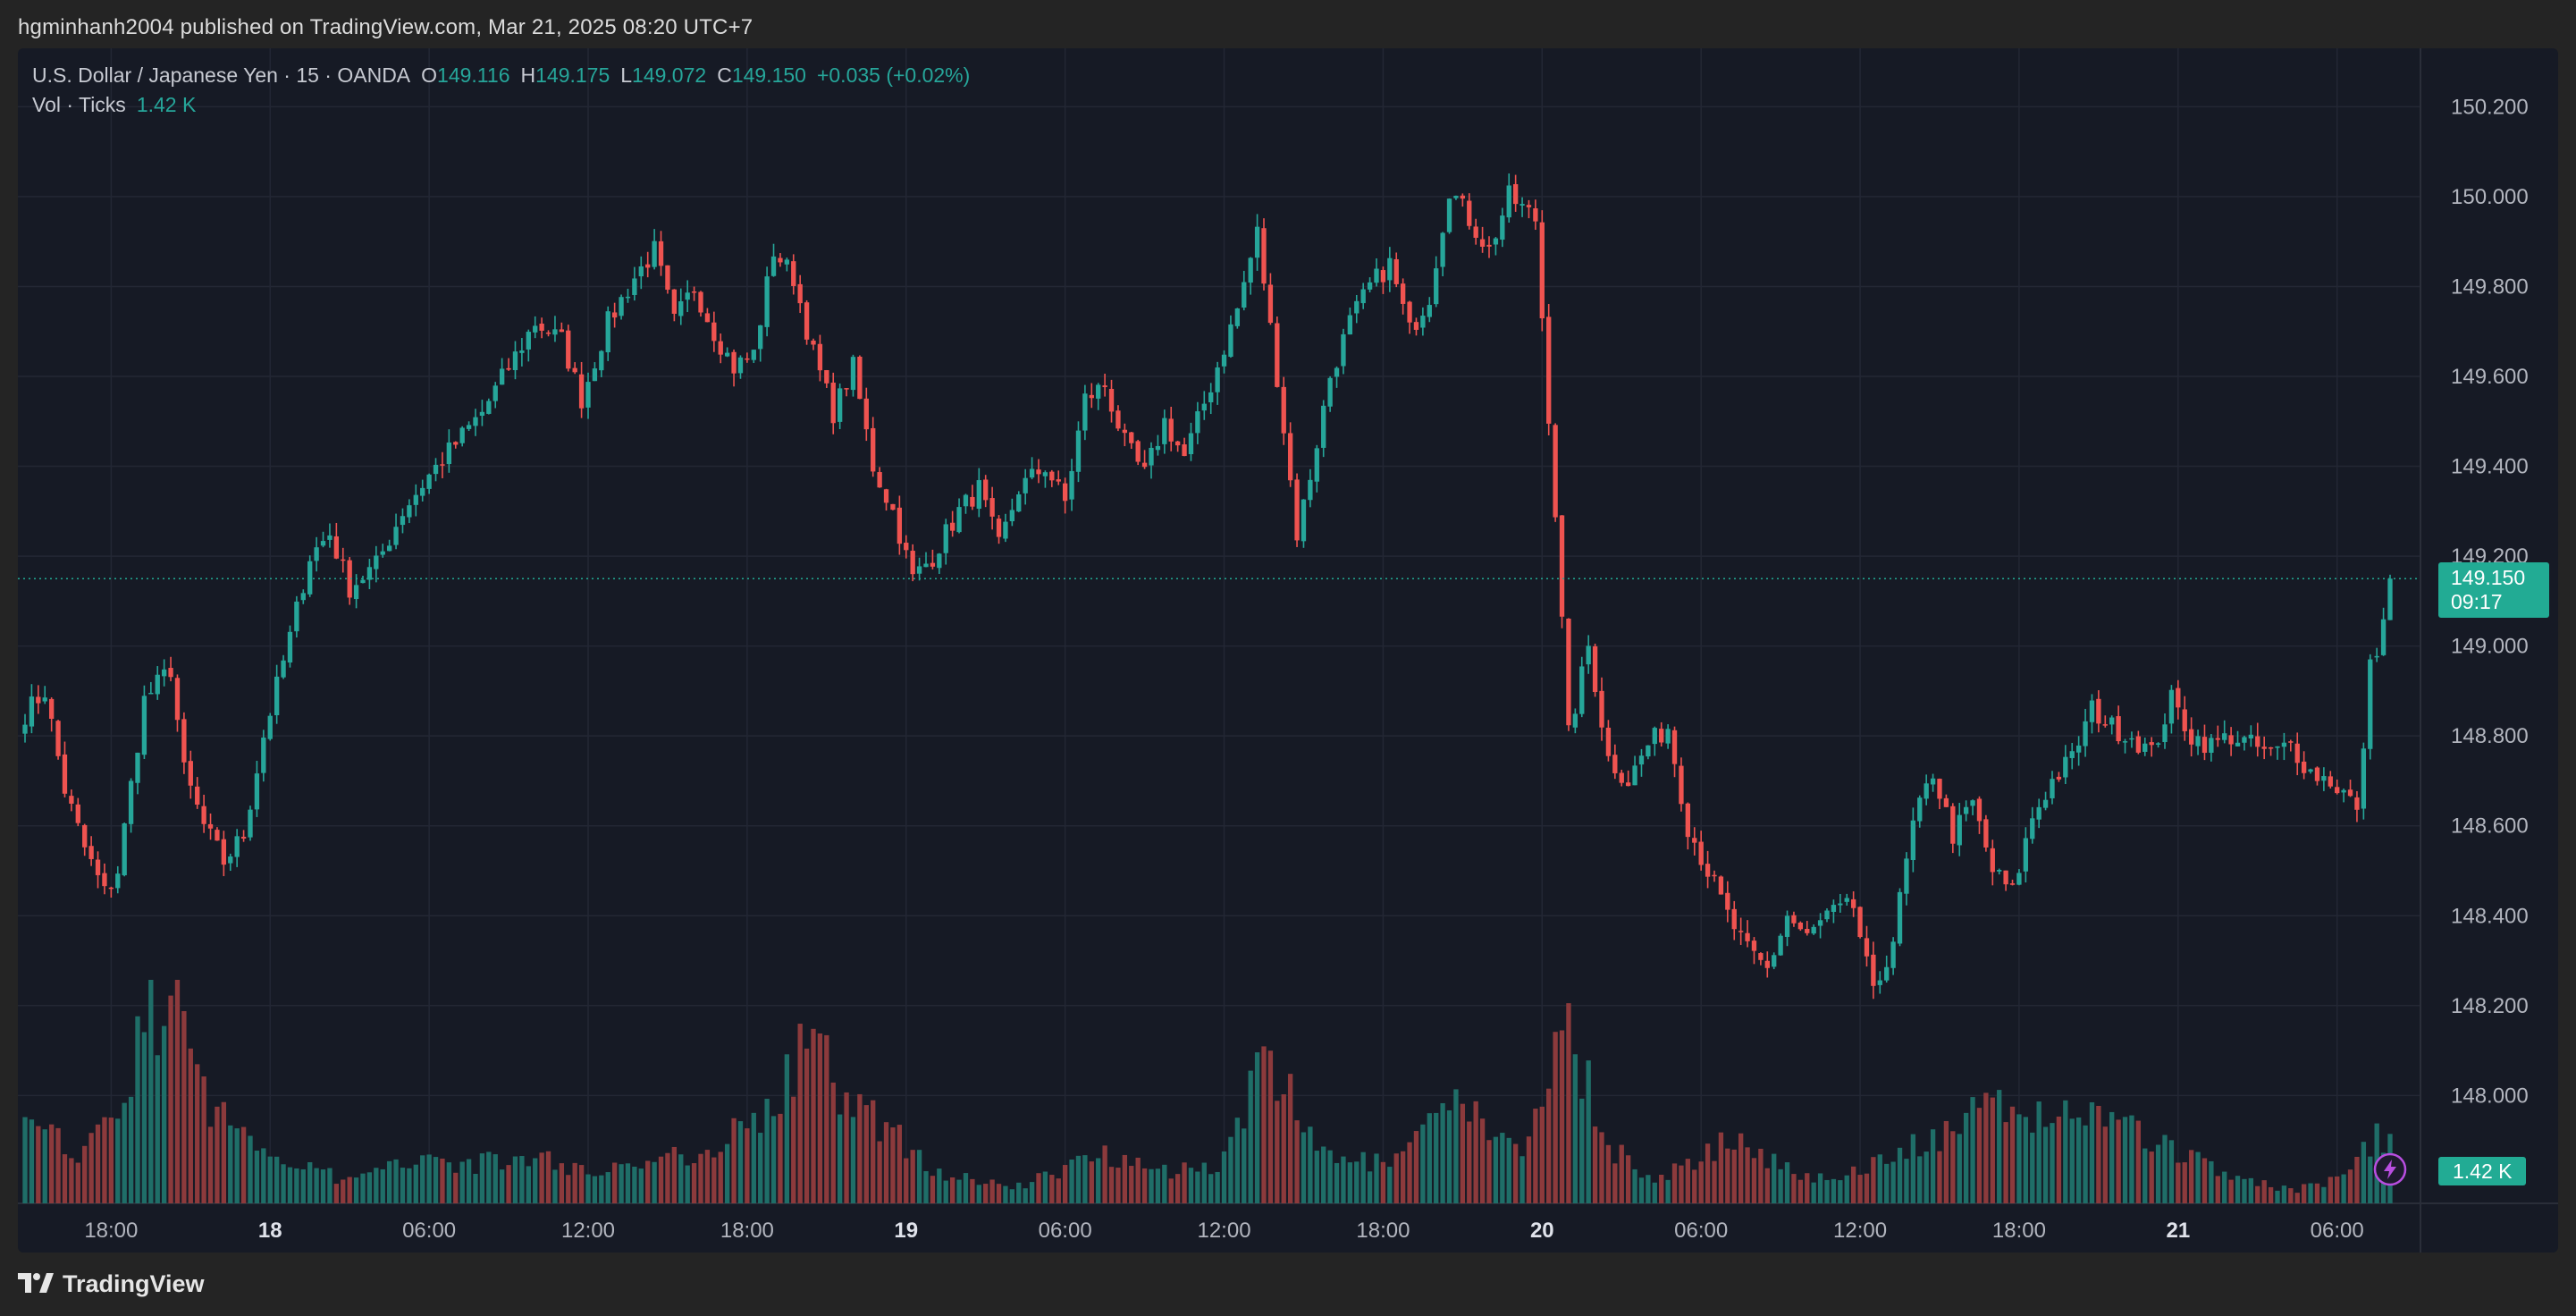  What do you see at coordinates (2483, 1171) in the screenshot?
I see `volume-tag-value: 1.42 K` at bounding box center [2483, 1171].